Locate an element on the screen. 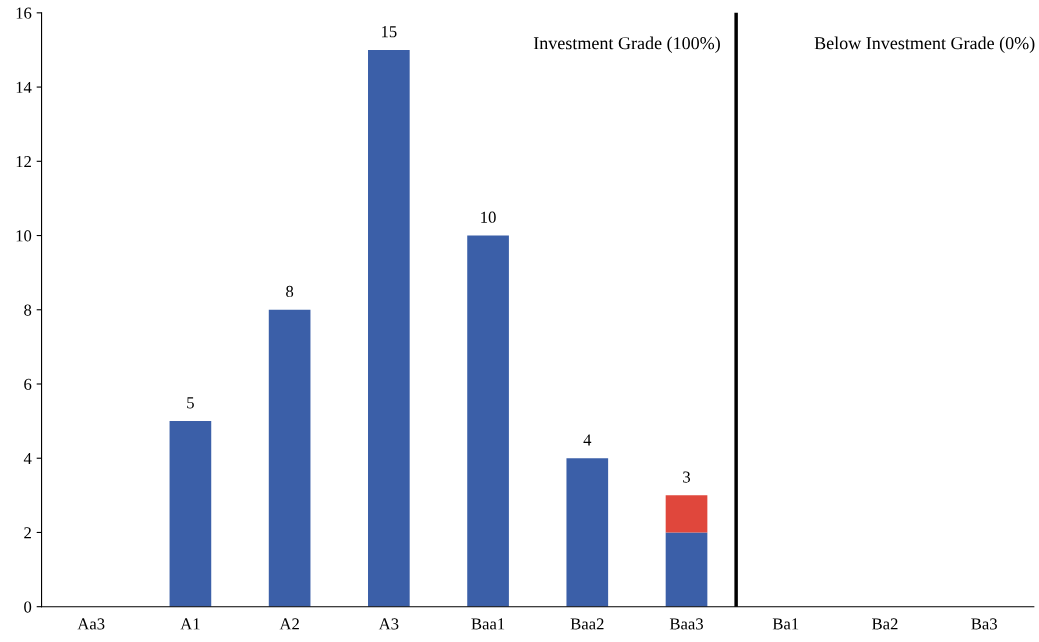  y-tick-label: 2 is located at coordinates (27, 533).